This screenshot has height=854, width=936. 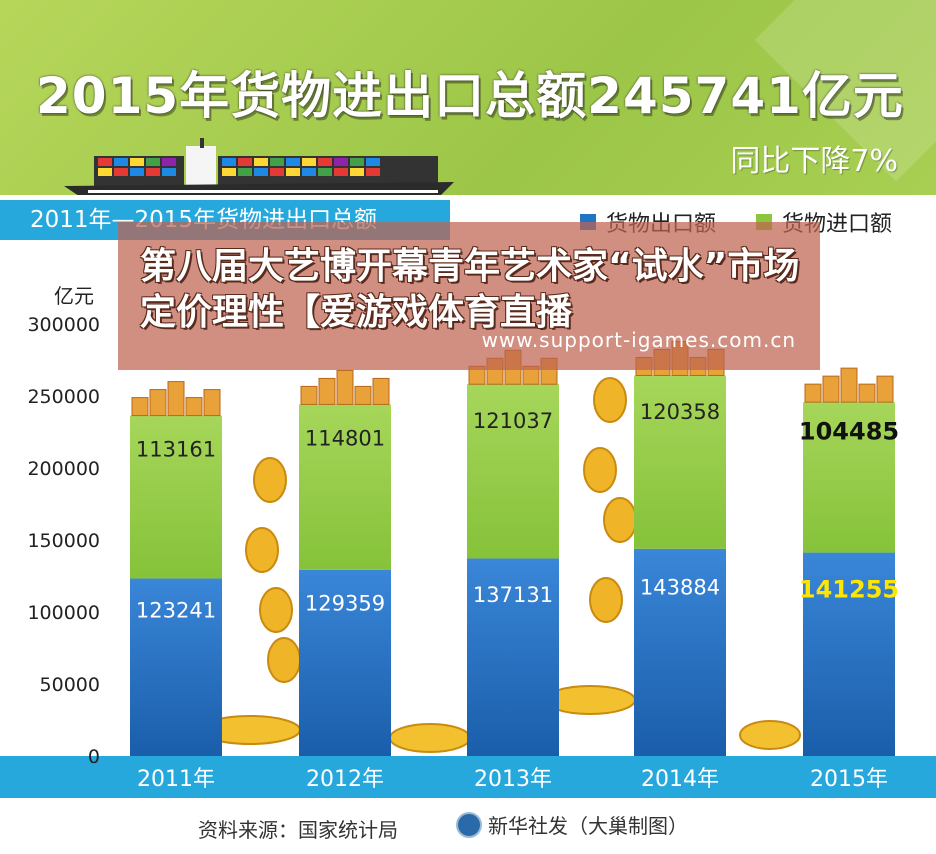 I want to click on data-label-import: 121037, so click(x=513, y=421).